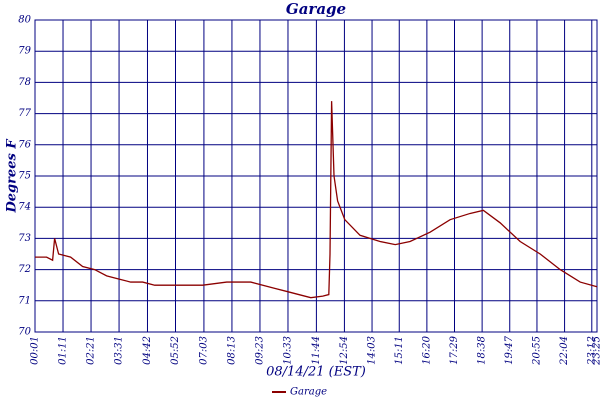 The height and width of the screenshot is (400, 600). Describe the element at coordinates (509, 349) in the screenshot. I see `x-tick-label: 19:47` at that location.